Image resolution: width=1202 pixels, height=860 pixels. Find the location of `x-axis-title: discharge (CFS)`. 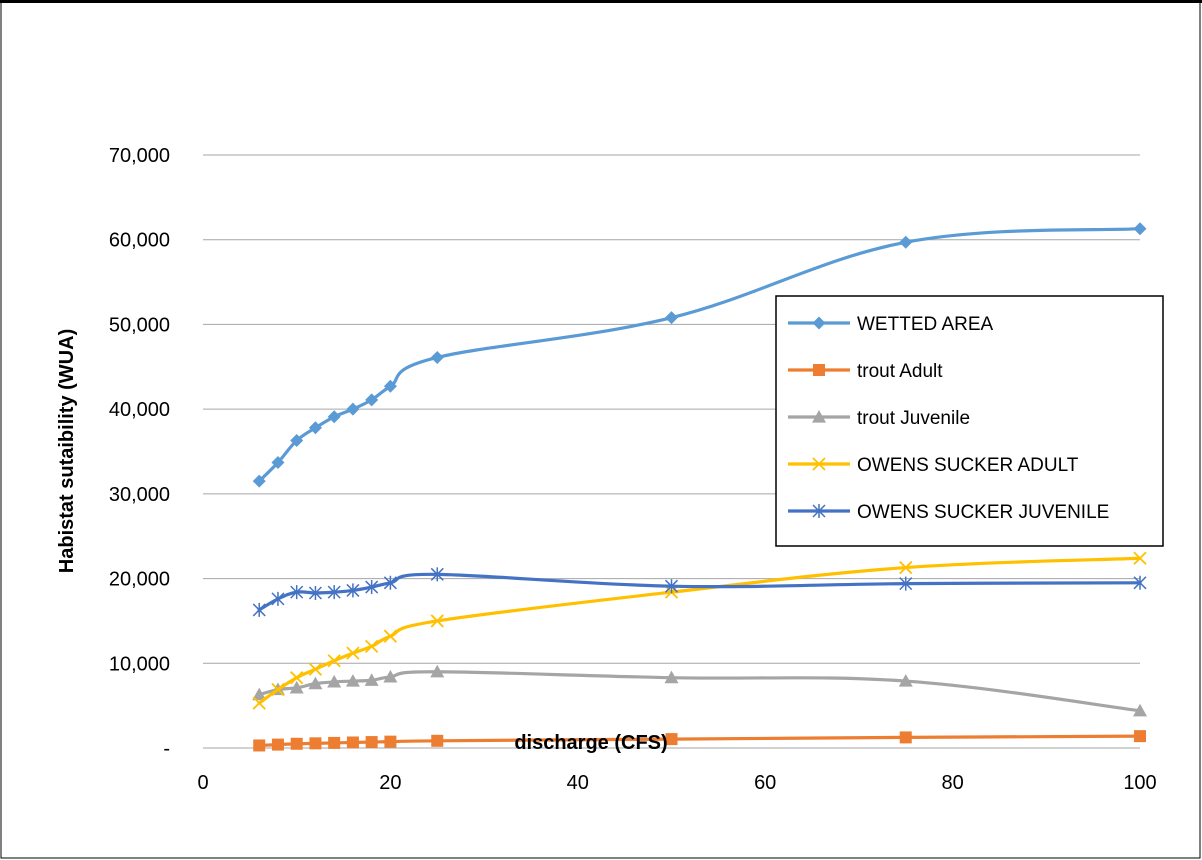

x-axis-title: discharge (CFS) is located at coordinates (590, 743).